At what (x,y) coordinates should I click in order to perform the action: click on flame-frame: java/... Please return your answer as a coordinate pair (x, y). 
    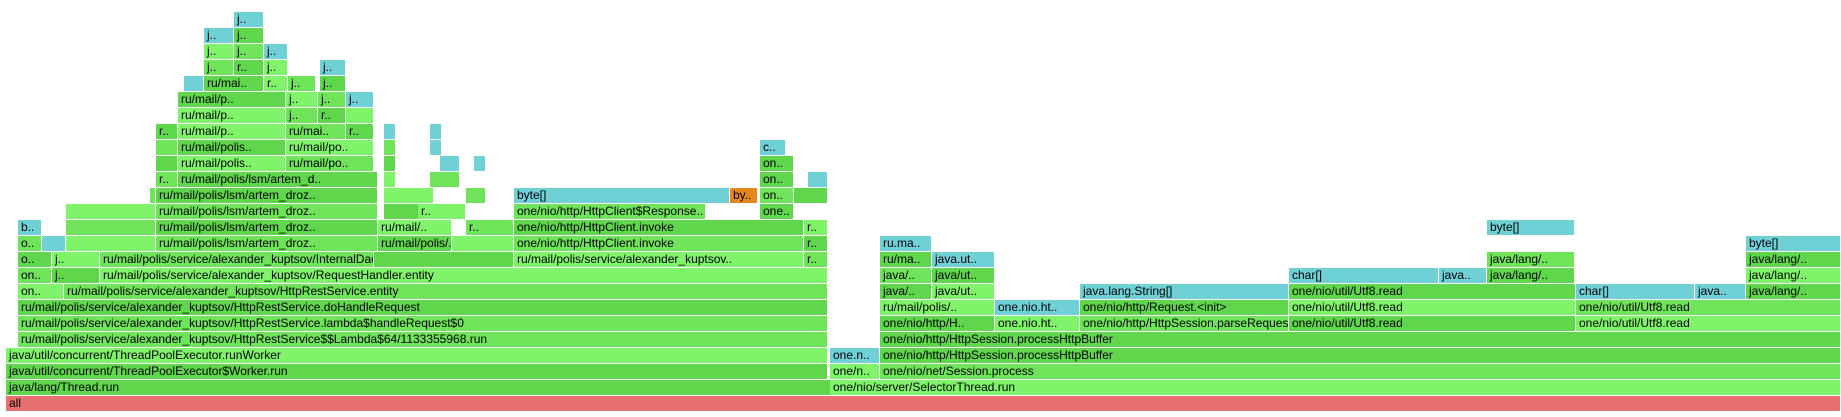
    Looking at the image, I should click on (906, 291).